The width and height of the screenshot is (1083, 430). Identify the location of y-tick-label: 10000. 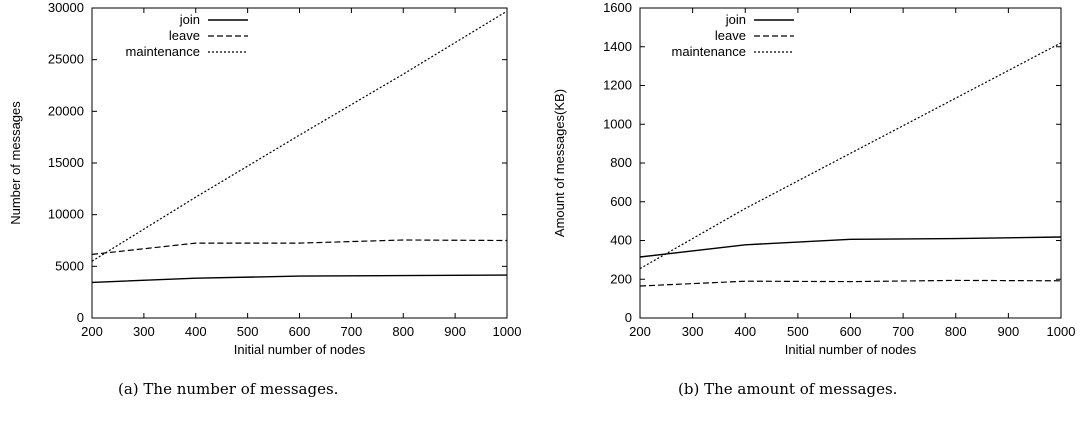
(66, 214).